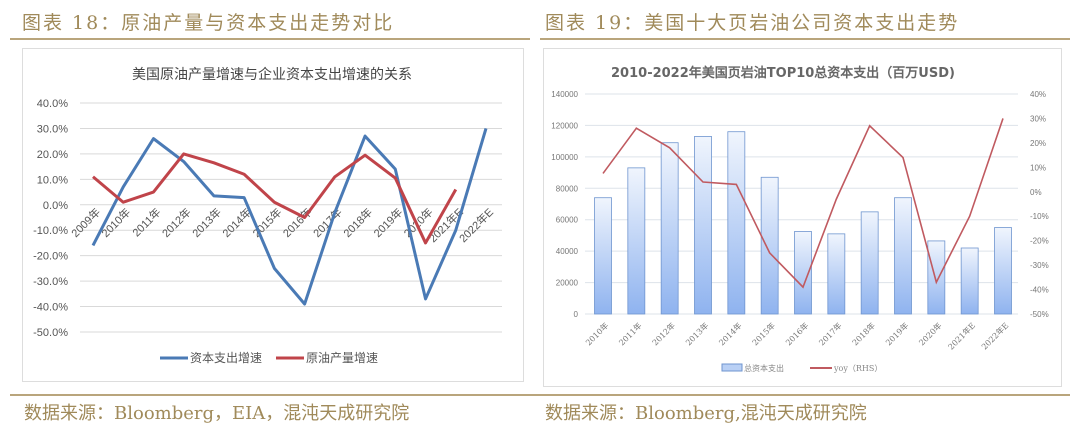 The image size is (1080, 427). I want to click on chart-title: 美国原油产量增速与企业资本支出增速的关系, so click(272, 74).